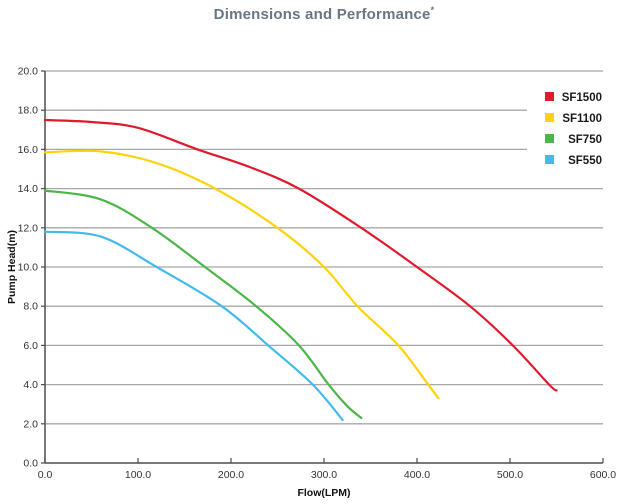  Describe the element at coordinates (28, 150) in the screenshot. I see `y-tick-label: 16.0` at that location.